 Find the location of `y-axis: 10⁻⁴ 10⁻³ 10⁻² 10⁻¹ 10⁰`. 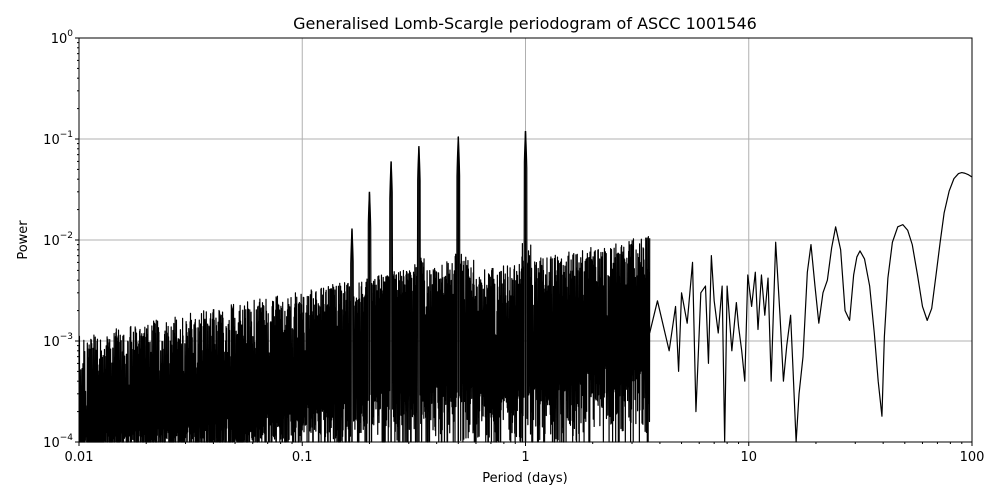

y-axis: 10⁻⁴ 10⁻³ 10⁻² 10⁻¹ 10⁰ is located at coordinates (61, 240).